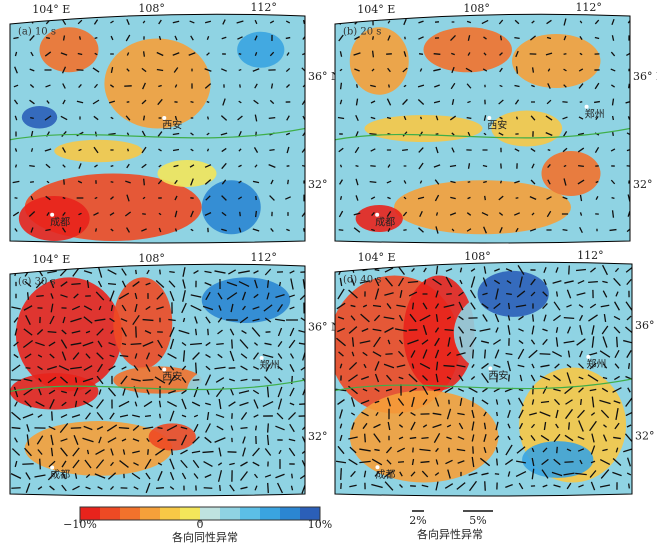 Image resolution: width=657 pixels, height=547 pixels. I want to click on colorbar-cell, so click(310, 513).